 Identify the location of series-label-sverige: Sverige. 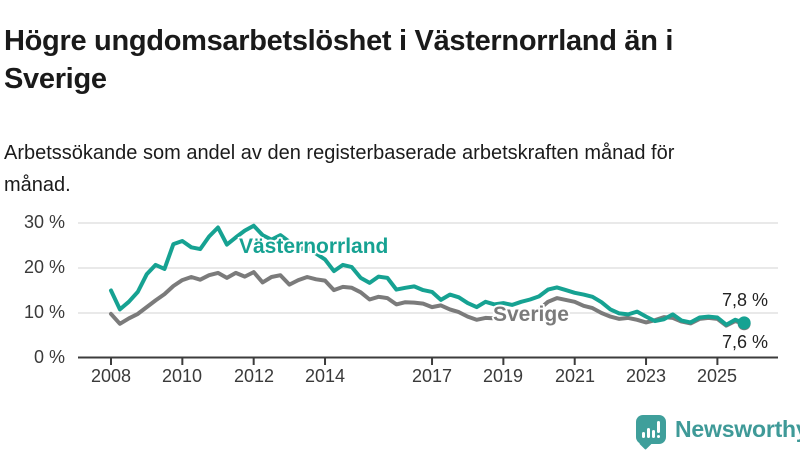
(531, 314).